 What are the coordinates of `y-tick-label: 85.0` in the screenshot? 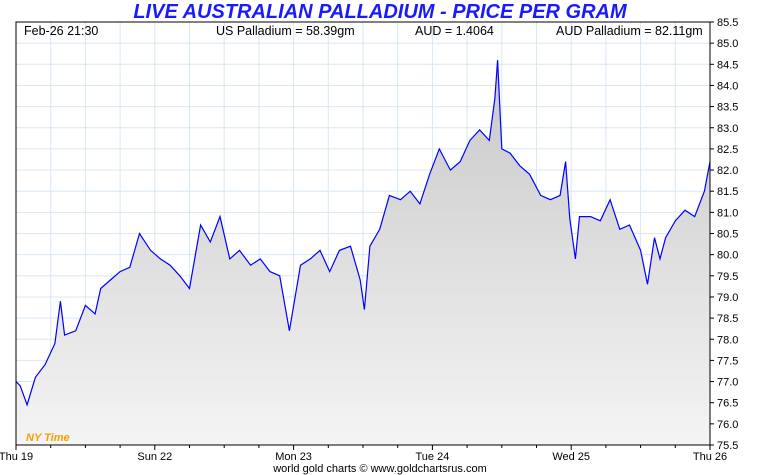 It's located at (727, 44).